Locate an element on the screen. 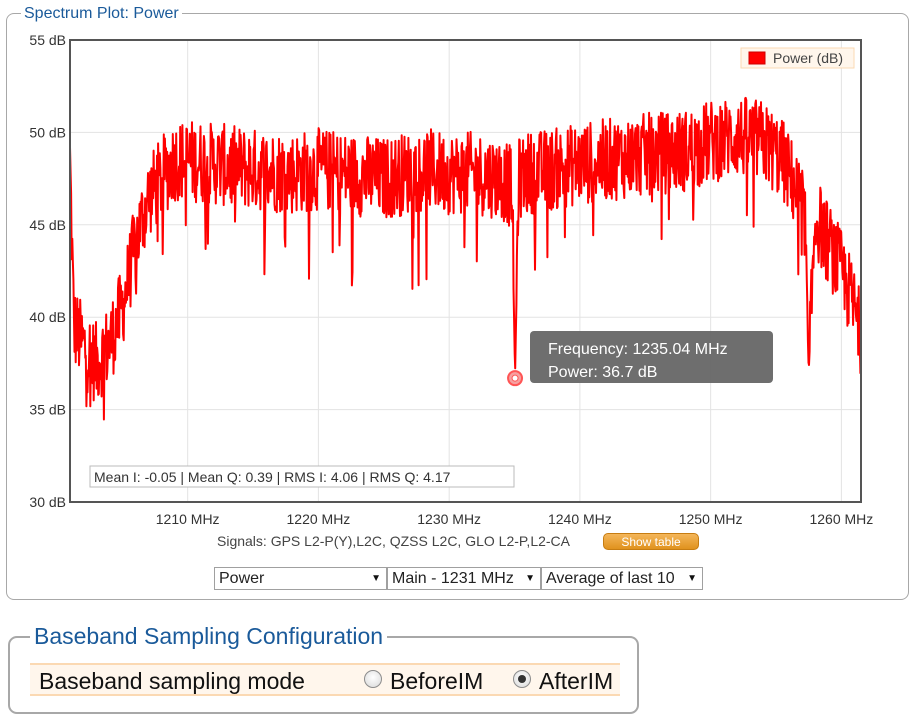 The image size is (914, 719). y-tick-label: 35 dB is located at coordinates (47, 410).